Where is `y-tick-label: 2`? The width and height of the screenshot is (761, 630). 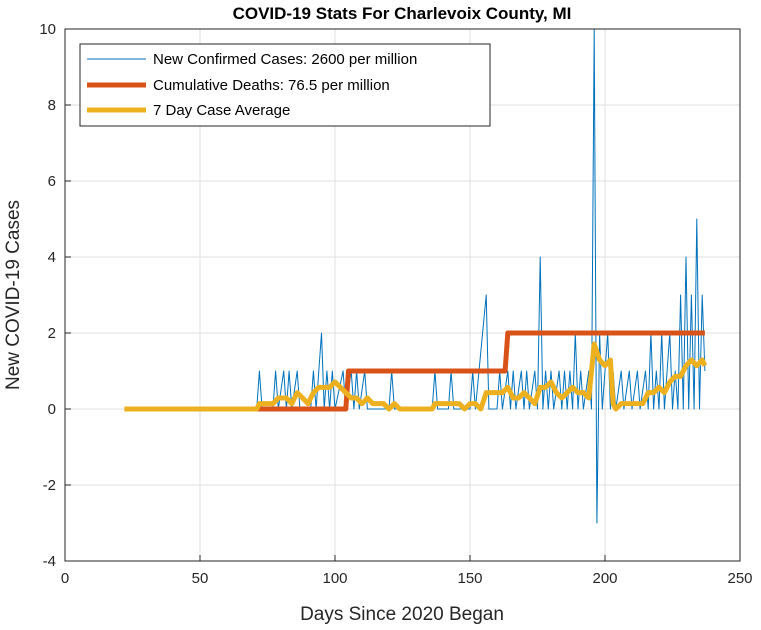 y-tick-label: 2 is located at coordinates (52, 333).